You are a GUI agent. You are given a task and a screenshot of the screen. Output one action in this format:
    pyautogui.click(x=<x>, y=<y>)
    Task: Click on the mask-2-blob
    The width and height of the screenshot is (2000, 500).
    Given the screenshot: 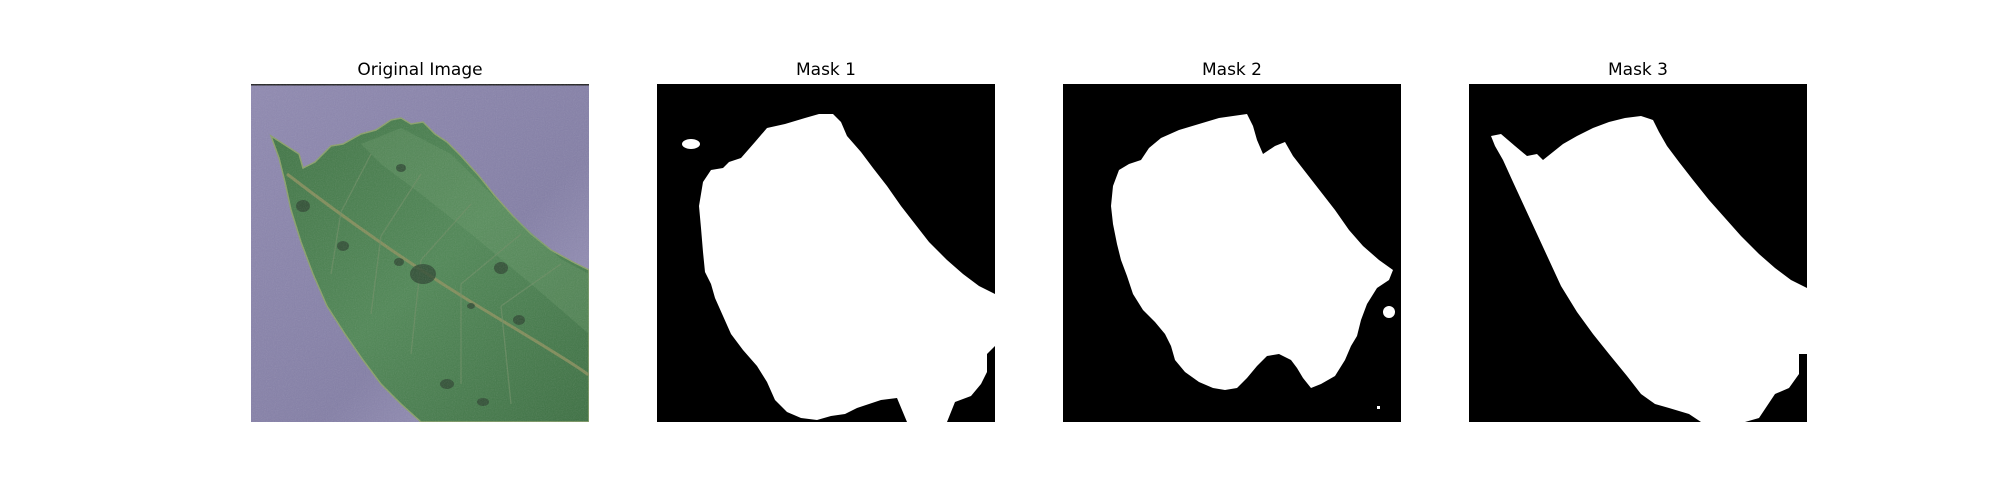 What is the action you would take?
    pyautogui.click(x=1389, y=312)
    